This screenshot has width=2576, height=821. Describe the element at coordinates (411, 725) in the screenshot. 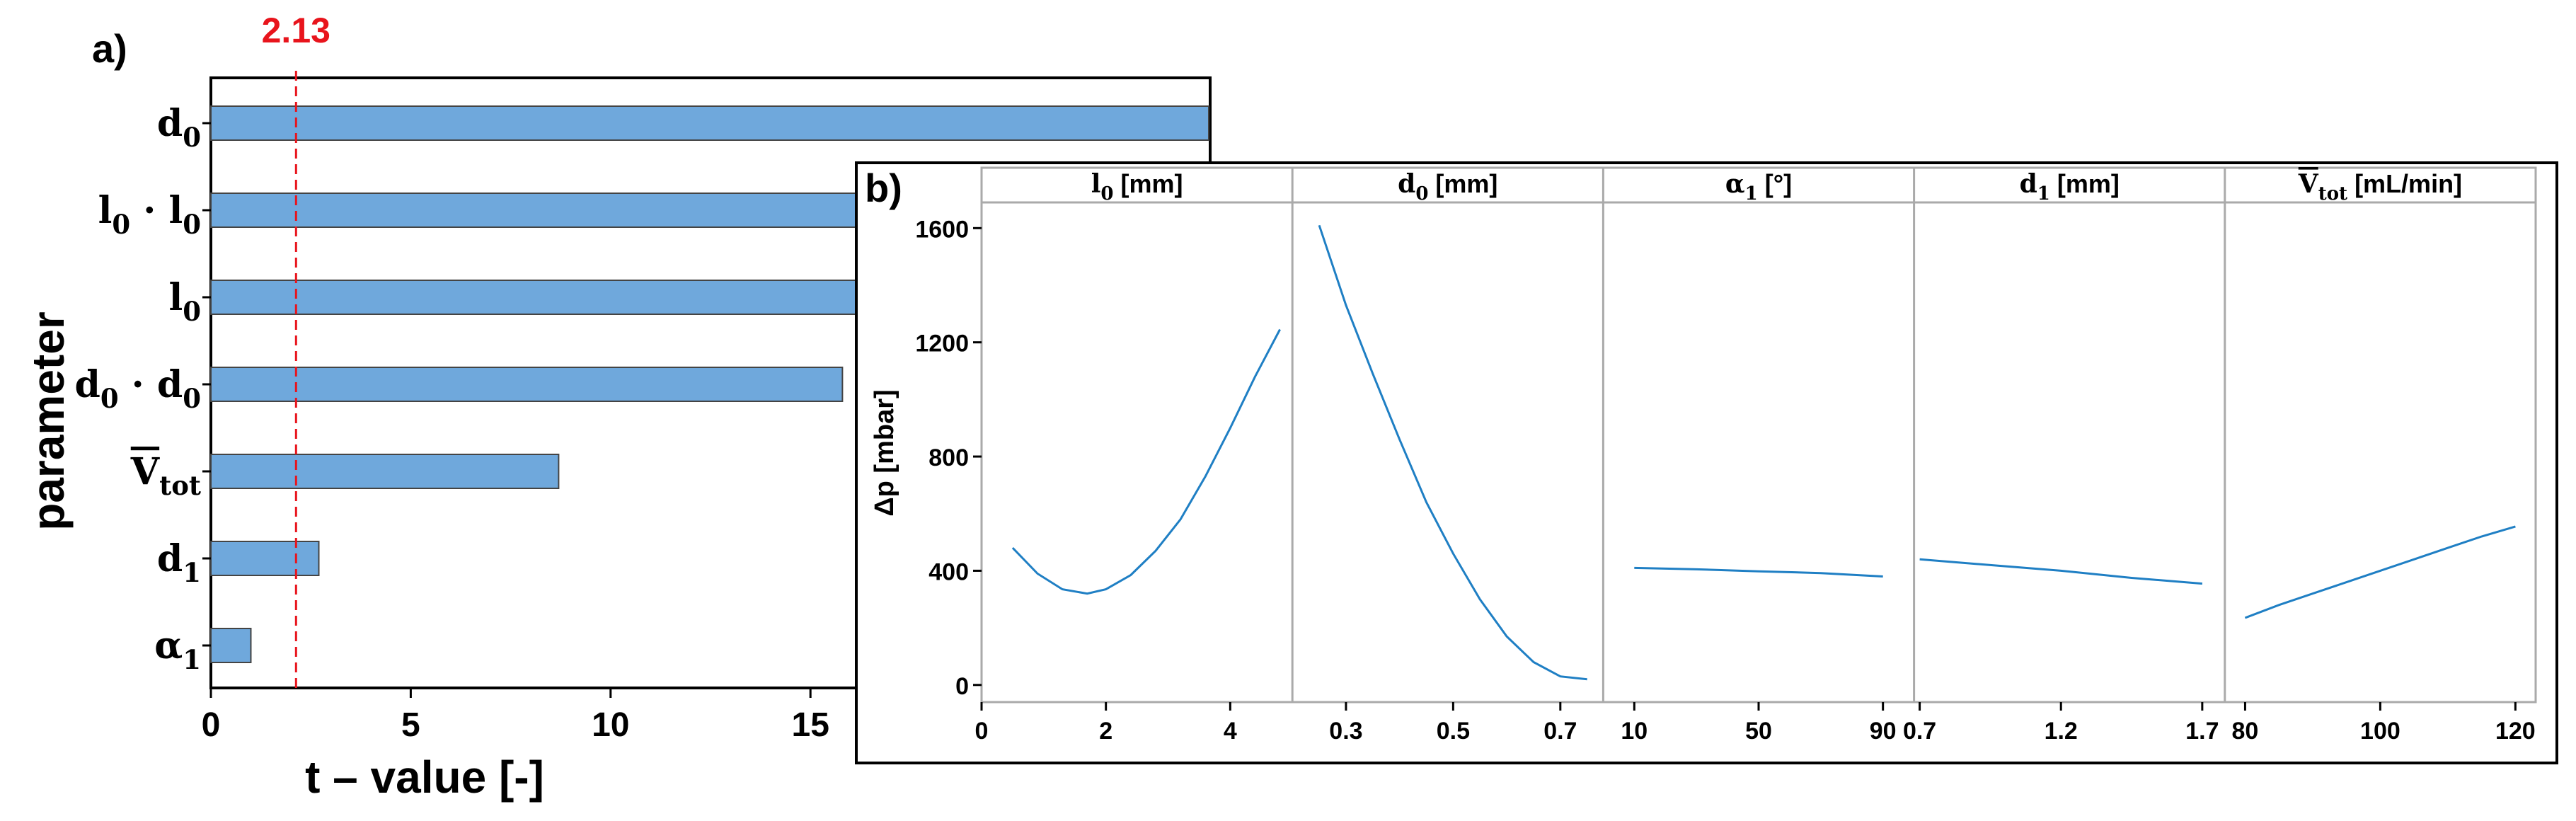

I see `x-tick-label: 5` at that location.